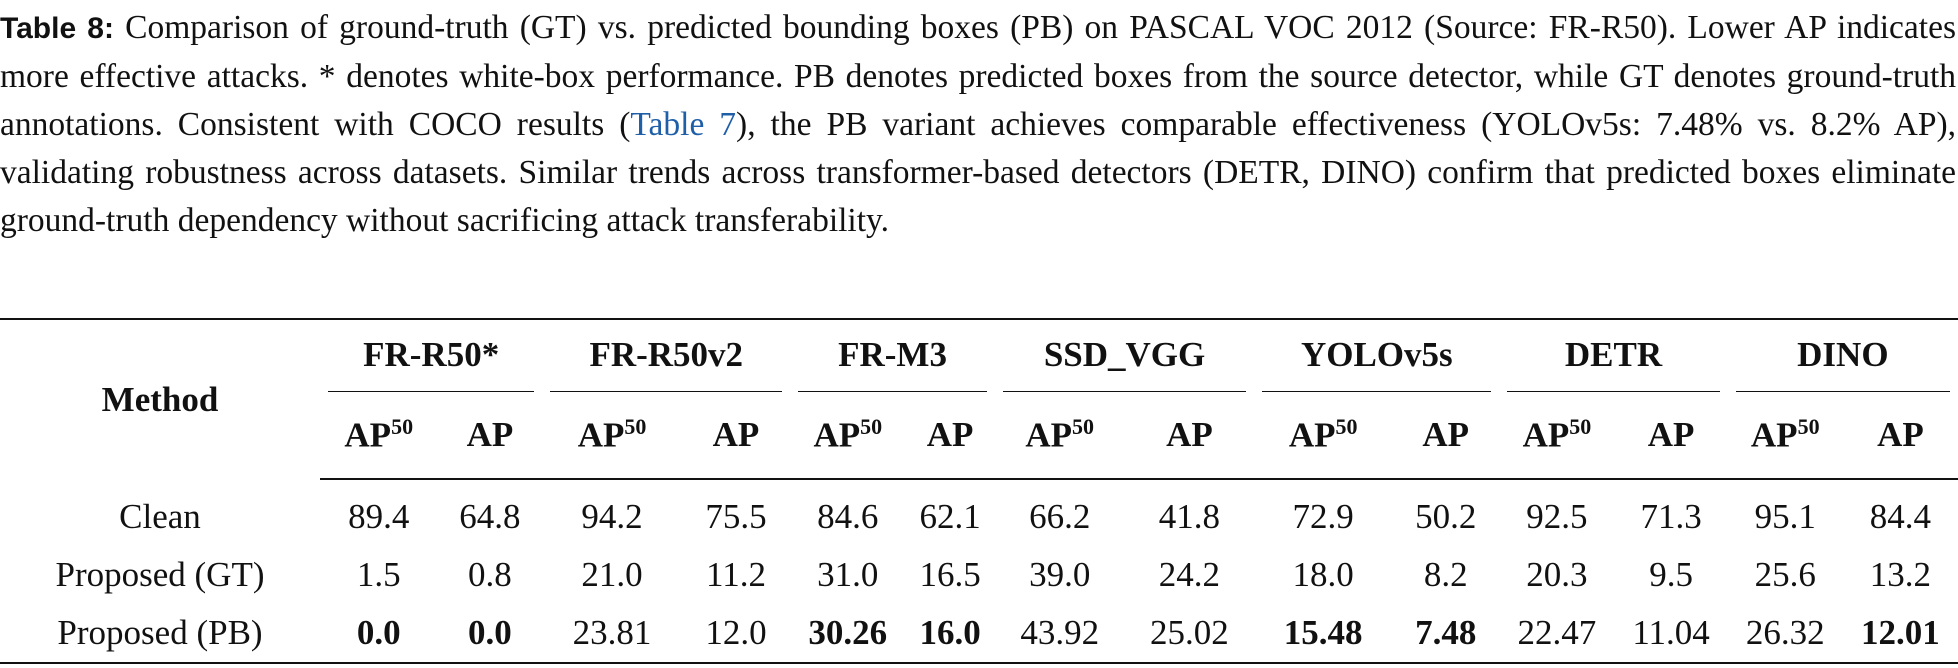 The width and height of the screenshot is (1958, 668). I want to click on method-header: Method, so click(160, 399).